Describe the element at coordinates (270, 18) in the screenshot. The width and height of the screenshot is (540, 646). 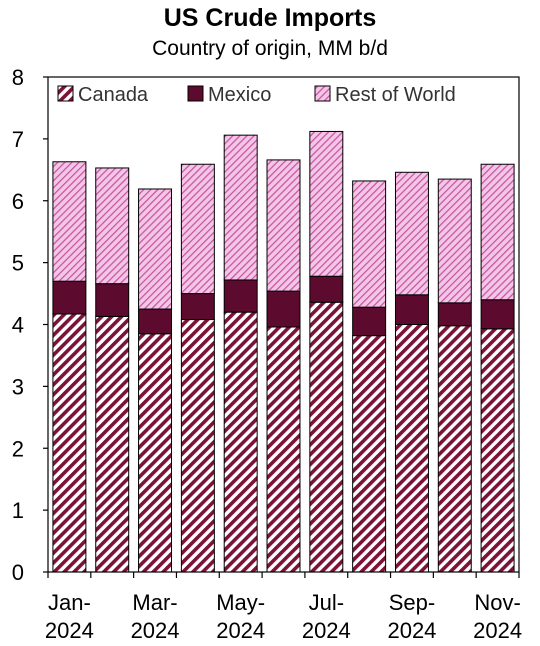
I see `chart-title: US Crude Imports` at that location.